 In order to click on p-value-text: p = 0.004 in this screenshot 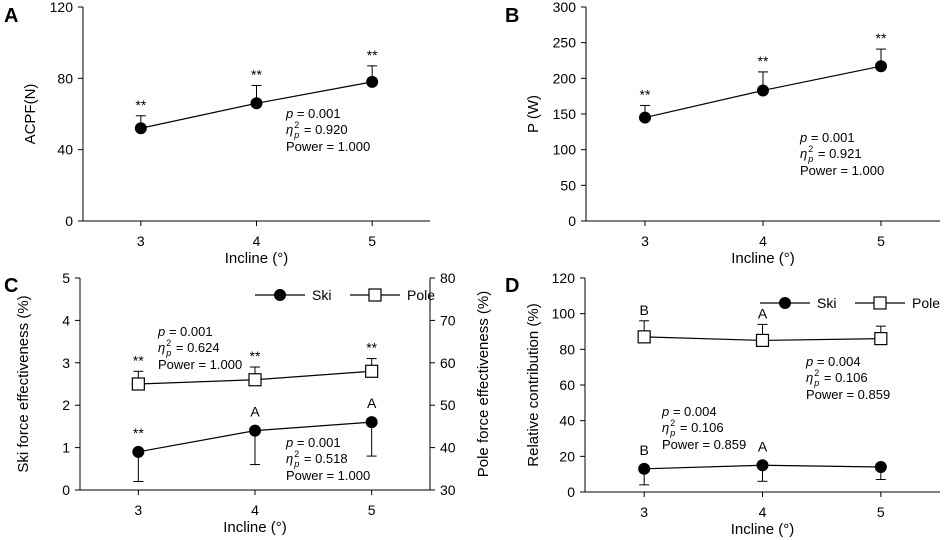, I will do `click(689, 411)`.